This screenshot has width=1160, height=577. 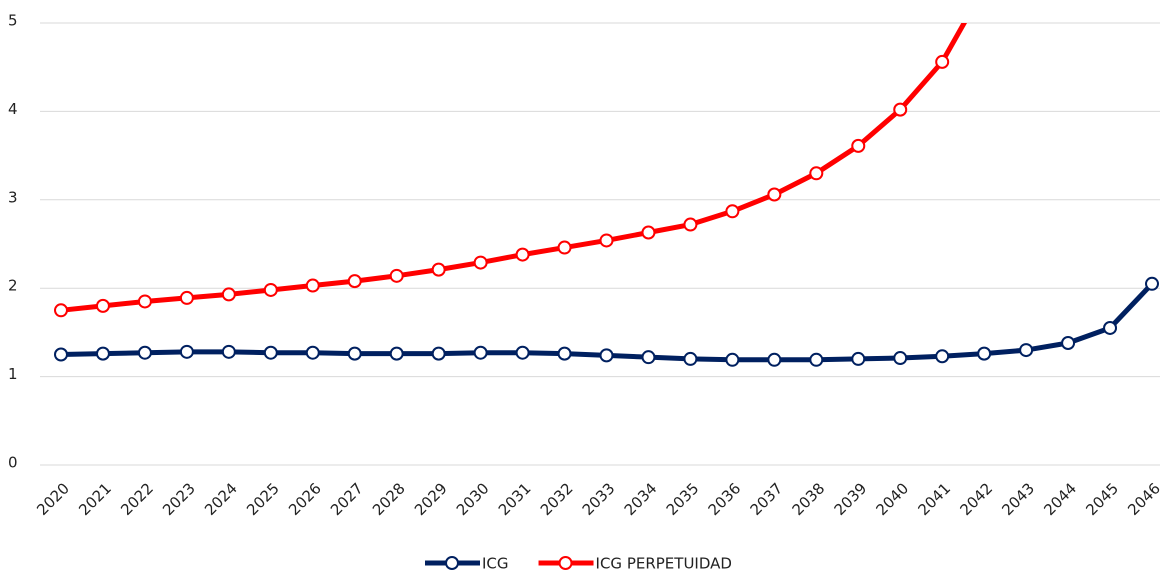 What do you see at coordinates (578, 564) in the screenshot?
I see `legend: ICG ICG PERPETUIDAD` at bounding box center [578, 564].